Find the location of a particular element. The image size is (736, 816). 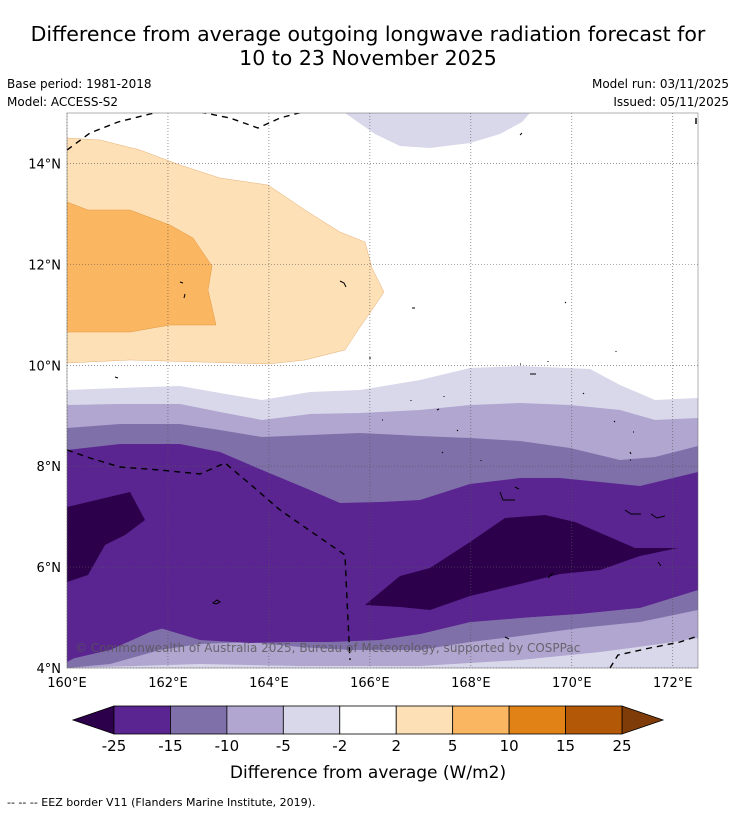

colorbar-over-triangle is located at coordinates (643, 720).